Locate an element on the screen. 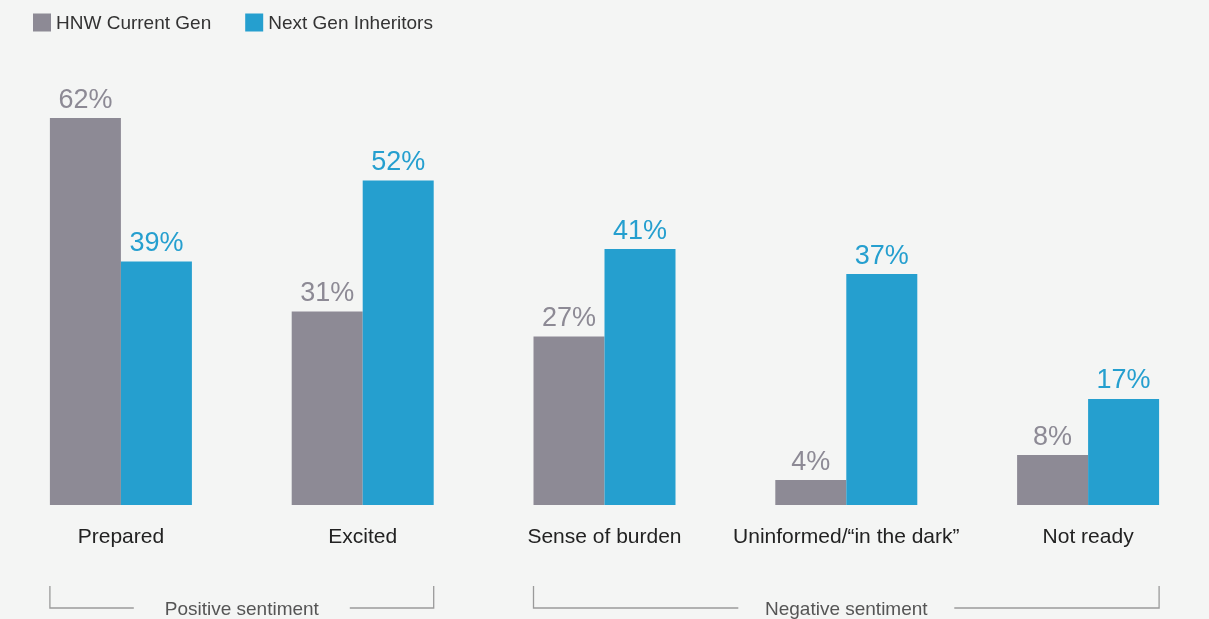 This screenshot has height=619, width=1209. x-tick-label: Sense of burden is located at coordinates (604, 535).